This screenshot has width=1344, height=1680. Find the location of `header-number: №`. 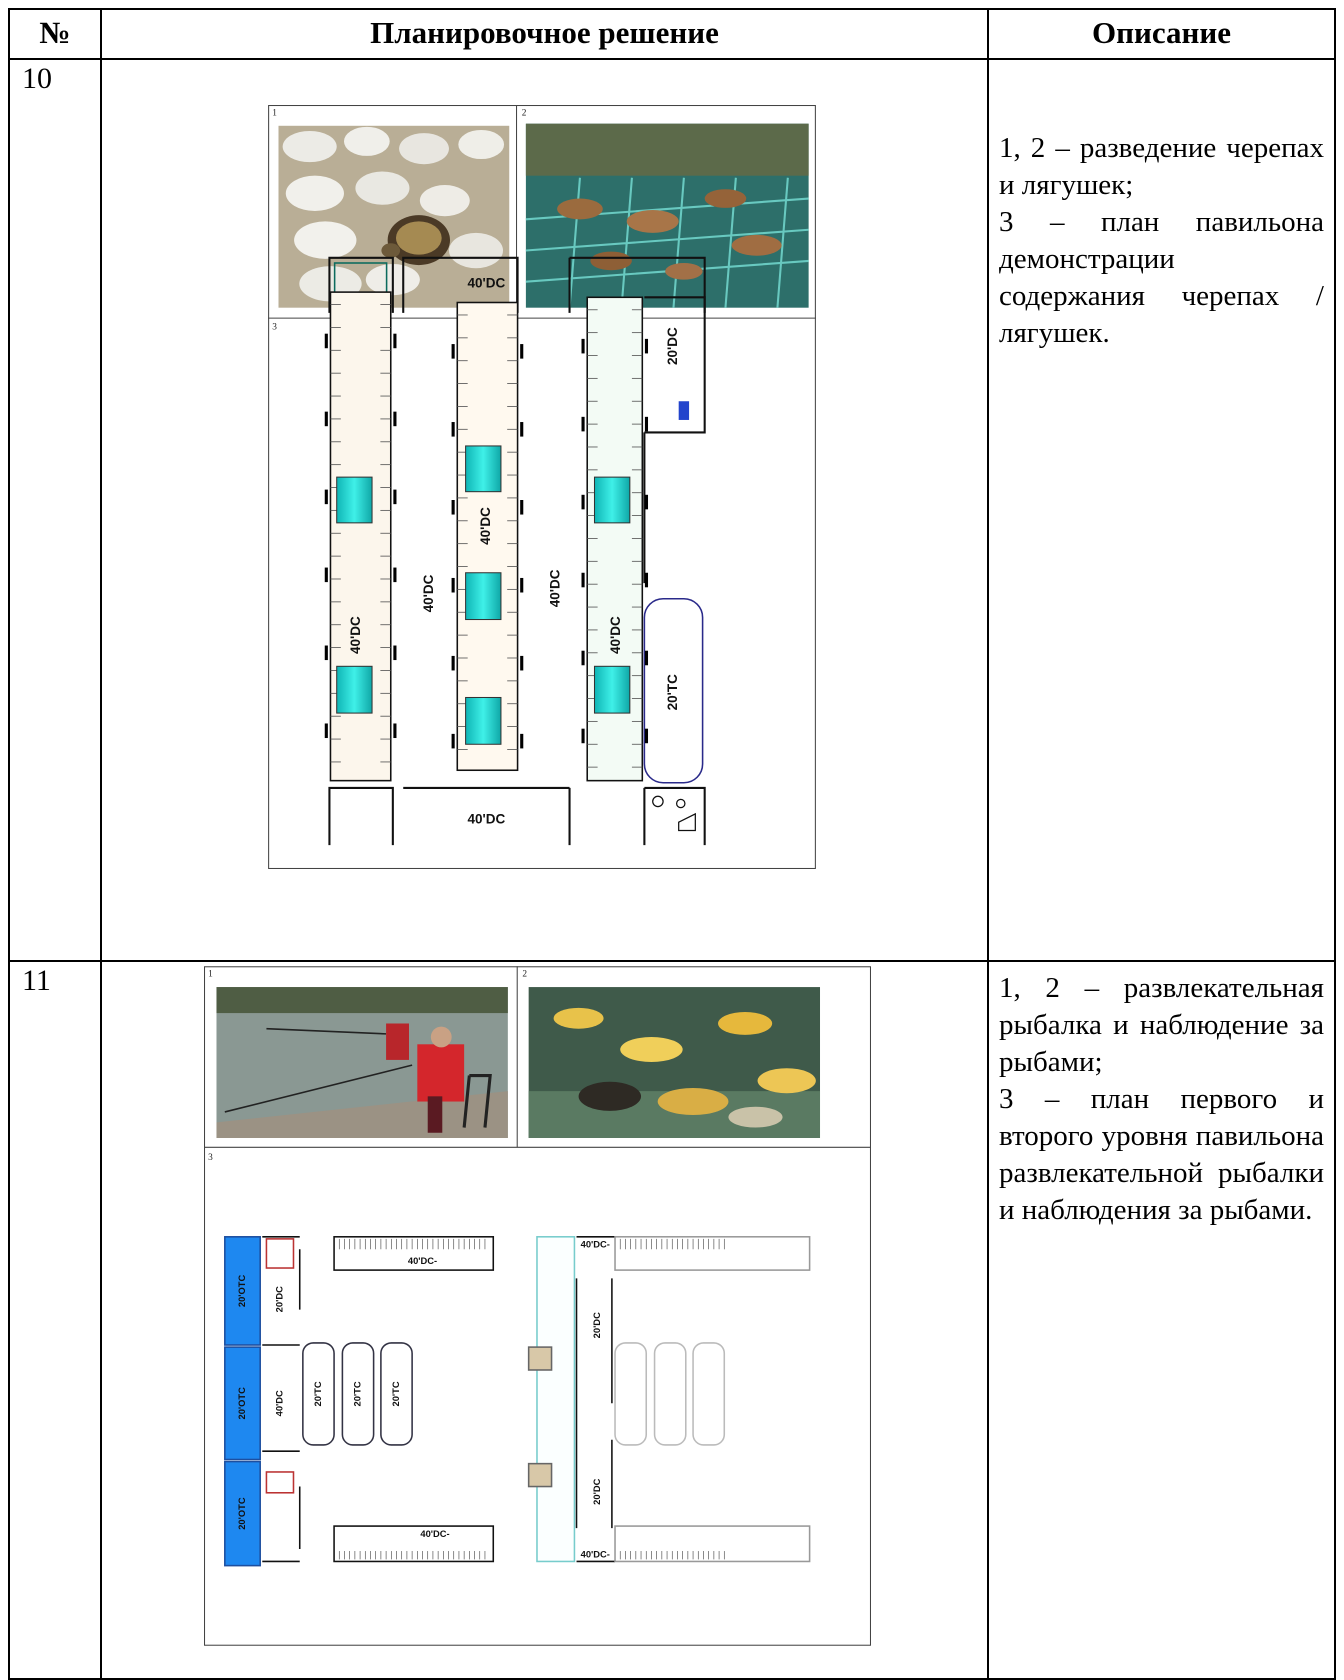

header-number: № is located at coordinates (55, 32).